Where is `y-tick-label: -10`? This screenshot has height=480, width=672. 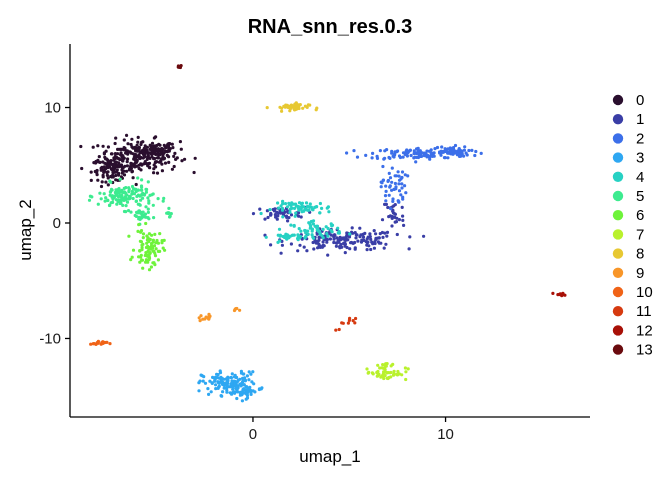 y-tick-label: -10 is located at coordinates (50, 338).